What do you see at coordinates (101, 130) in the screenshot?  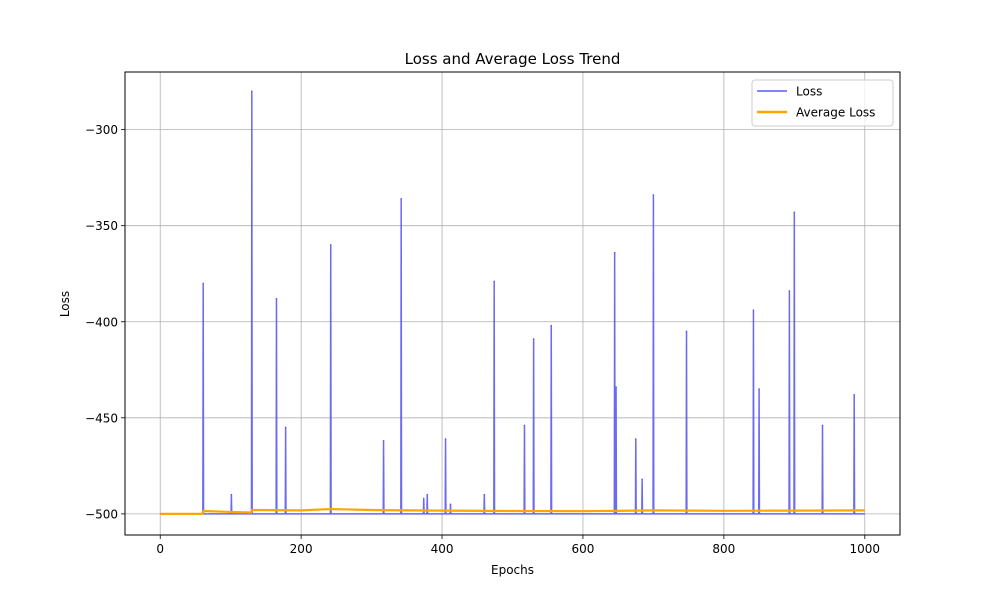 I see `y-tick-label: −300` at bounding box center [101, 130].